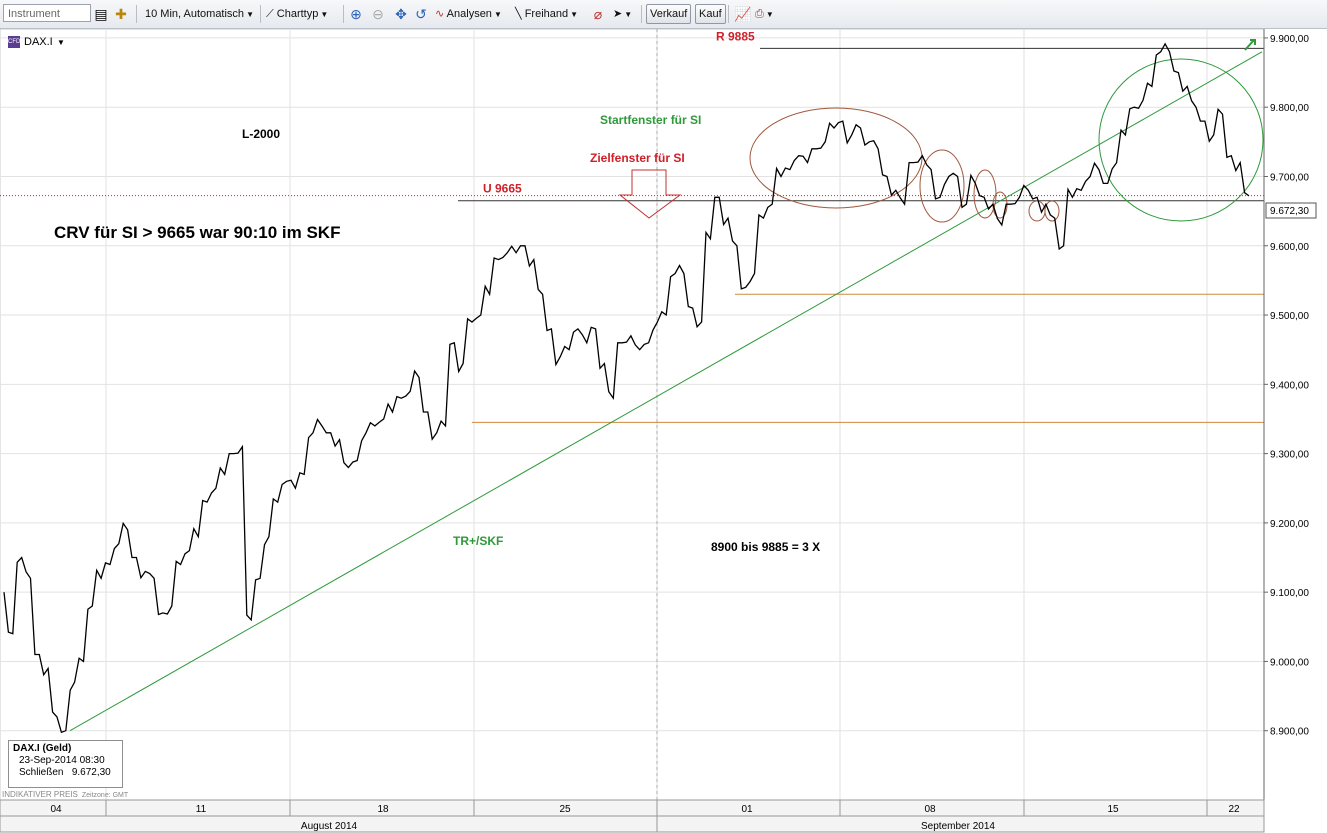  What do you see at coordinates (201, 809) in the screenshot?
I see `x-day-label: 11` at bounding box center [201, 809].